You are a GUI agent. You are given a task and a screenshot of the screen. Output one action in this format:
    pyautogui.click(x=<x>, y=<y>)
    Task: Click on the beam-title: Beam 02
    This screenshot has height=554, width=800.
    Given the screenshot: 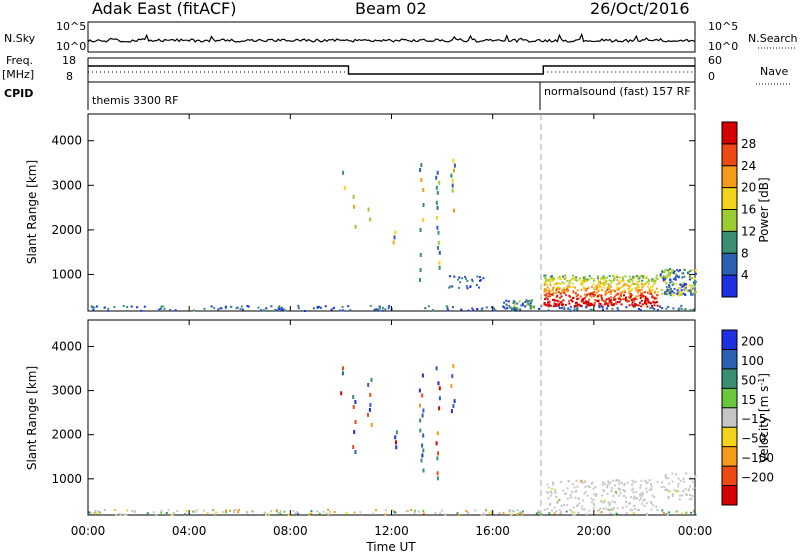 What is the action you would take?
    pyautogui.click(x=391, y=9)
    